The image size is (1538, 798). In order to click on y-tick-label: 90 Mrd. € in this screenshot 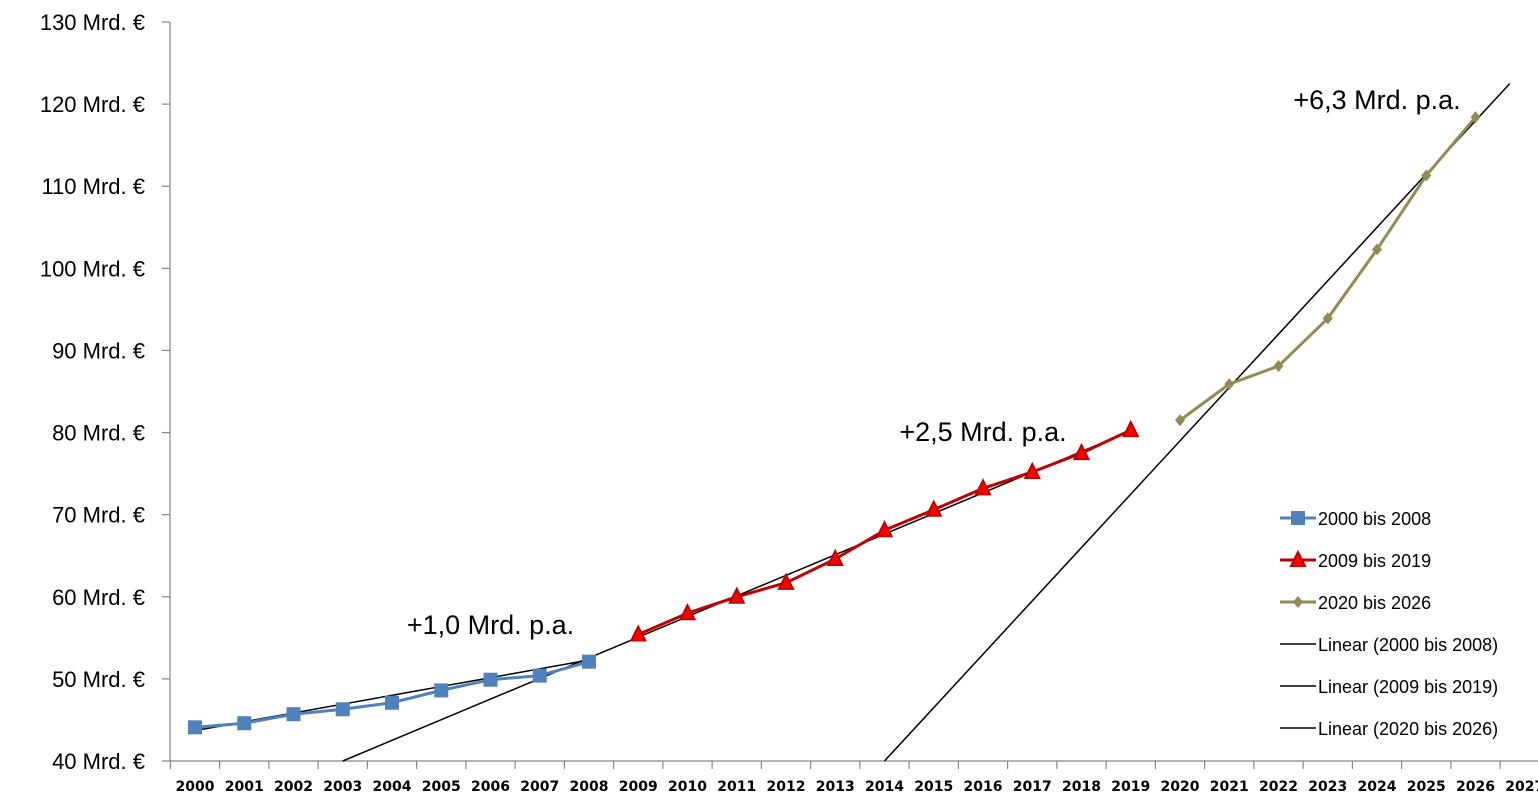, I will do `click(98, 350)`.